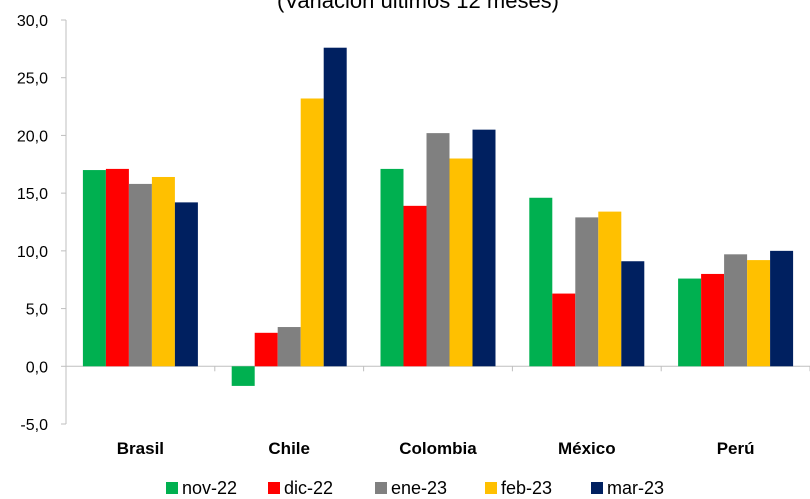 This screenshot has height=499, width=810. Describe the element at coordinates (140, 448) in the screenshot. I see `x-tick-label: Brasil` at that location.